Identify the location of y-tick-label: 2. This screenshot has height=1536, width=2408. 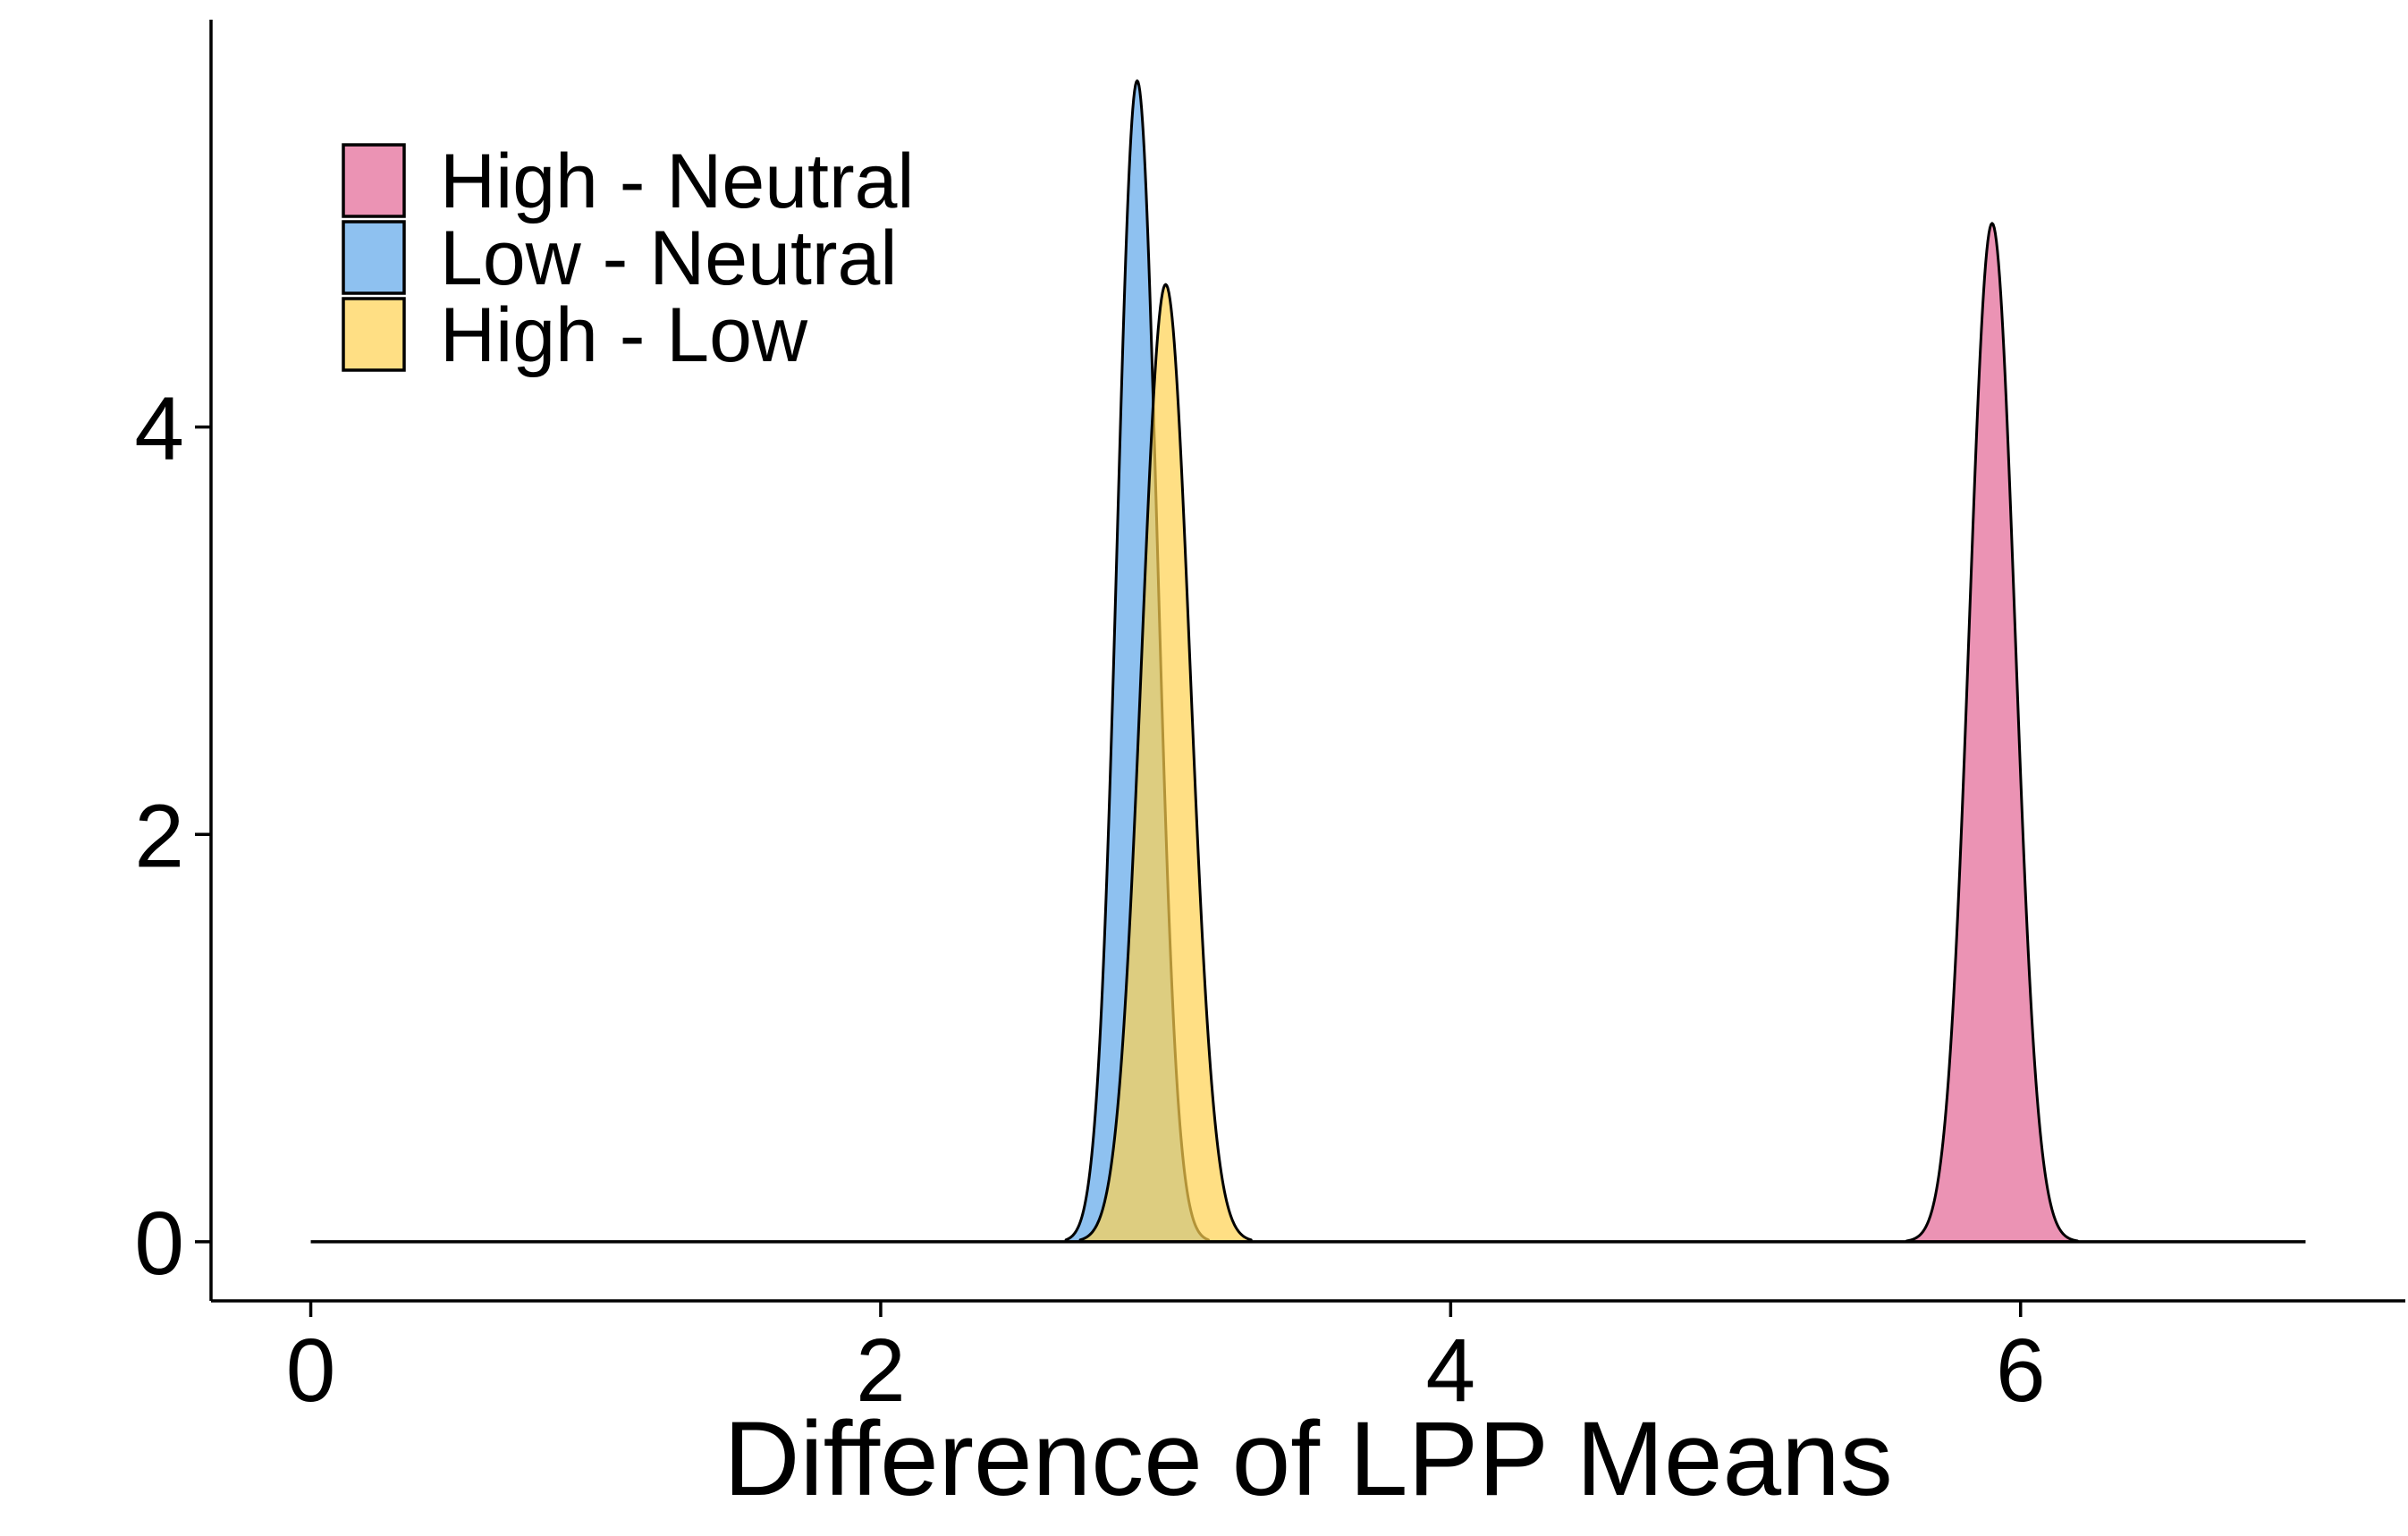
(159, 836).